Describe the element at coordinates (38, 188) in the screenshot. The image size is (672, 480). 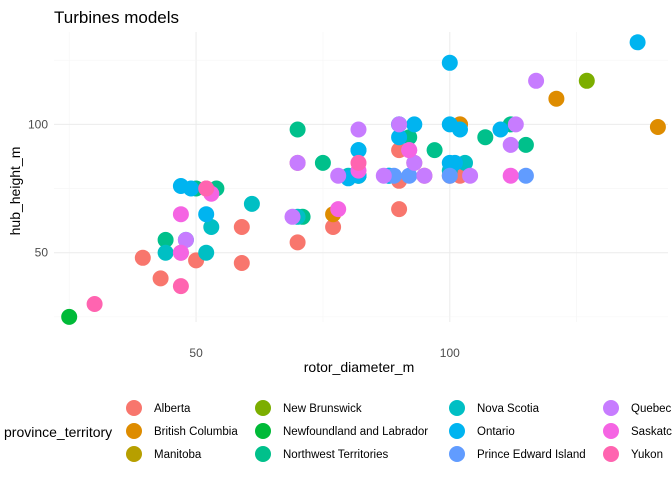
I see `y-tick-labels: 50 100` at that location.